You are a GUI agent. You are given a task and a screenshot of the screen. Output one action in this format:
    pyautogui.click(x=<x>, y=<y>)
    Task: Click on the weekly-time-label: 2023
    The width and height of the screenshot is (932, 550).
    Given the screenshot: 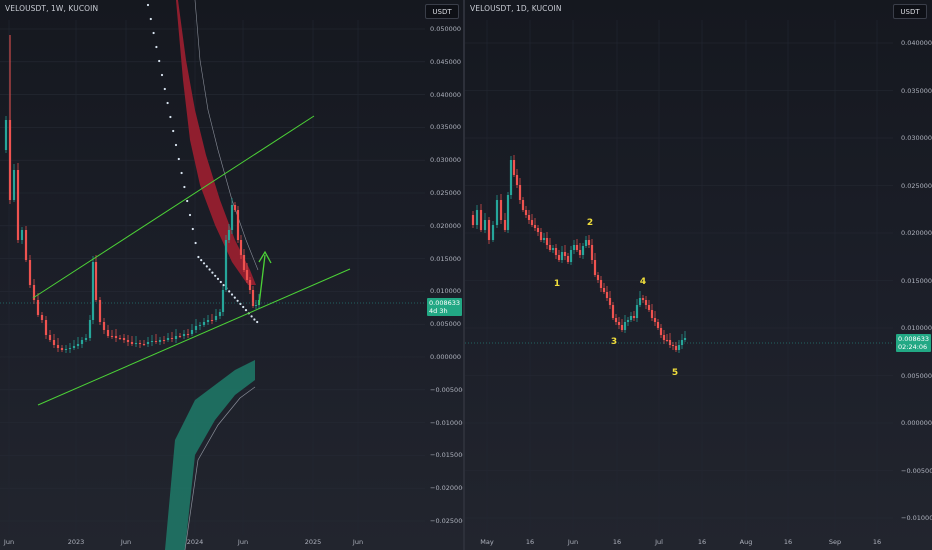 What is the action you would take?
    pyautogui.click(x=76, y=542)
    